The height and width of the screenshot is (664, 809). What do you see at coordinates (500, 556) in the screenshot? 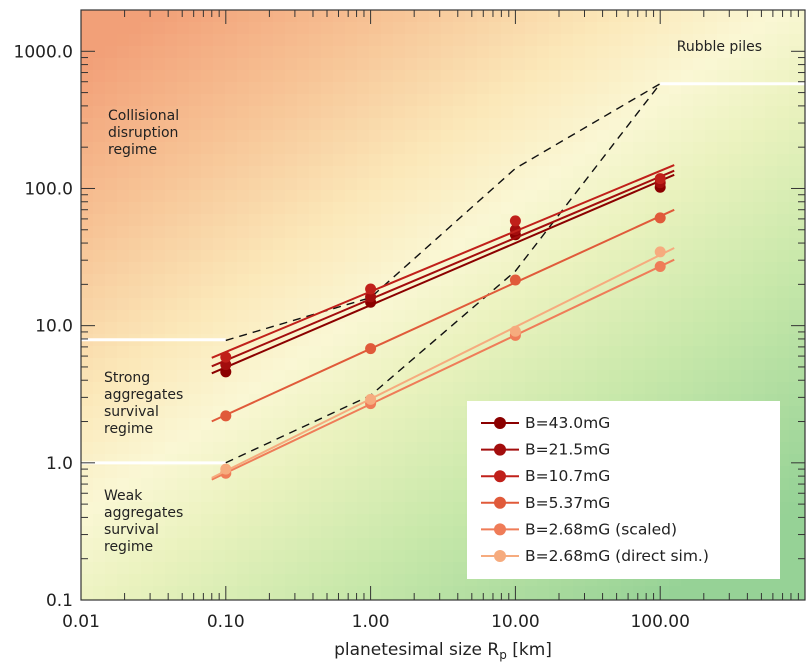
I see `legend-marker` at bounding box center [500, 556].